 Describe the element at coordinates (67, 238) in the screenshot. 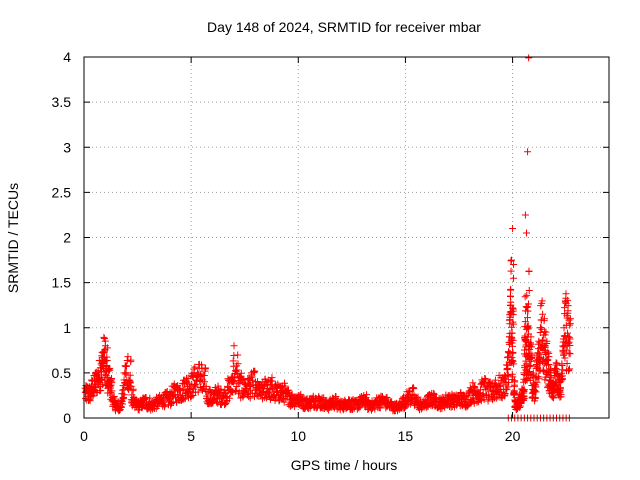

I see `y-tick-label: 2` at that location.